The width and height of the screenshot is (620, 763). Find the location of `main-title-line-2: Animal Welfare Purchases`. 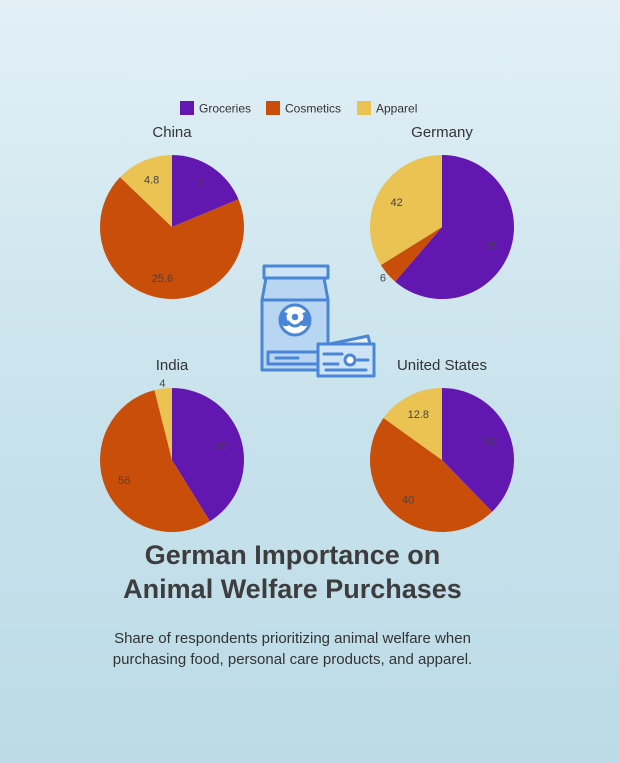

main-title-line-2: Animal Welfare Purchases is located at coordinates (292, 589).